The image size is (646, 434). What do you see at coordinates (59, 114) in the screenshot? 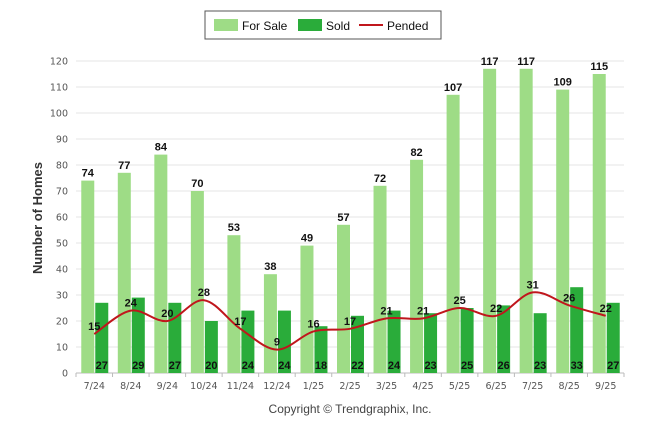
I see `y-tick-label: 100` at bounding box center [59, 114].